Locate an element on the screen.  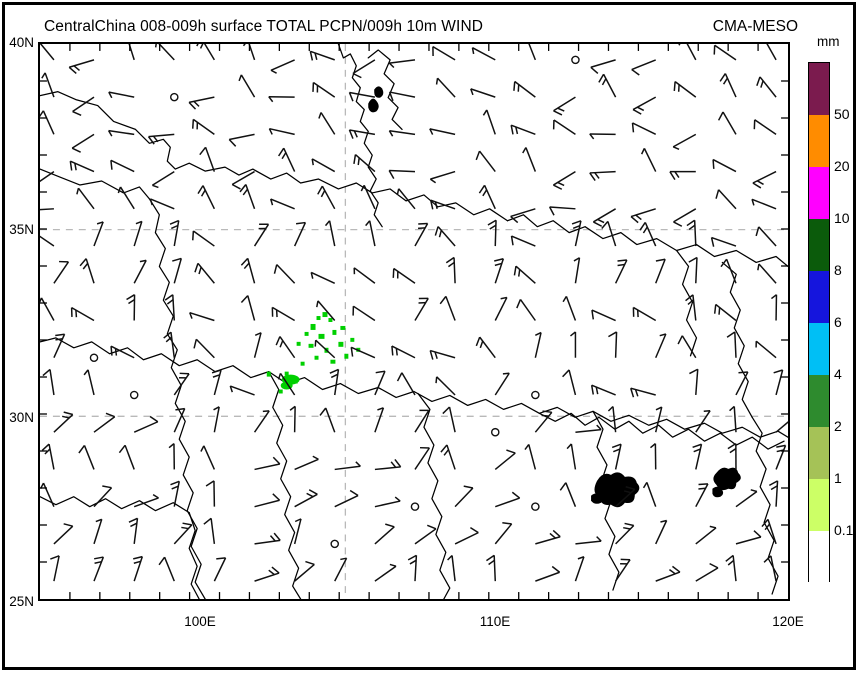
colorbar-tick-label: 20 is located at coordinates (842, 166).